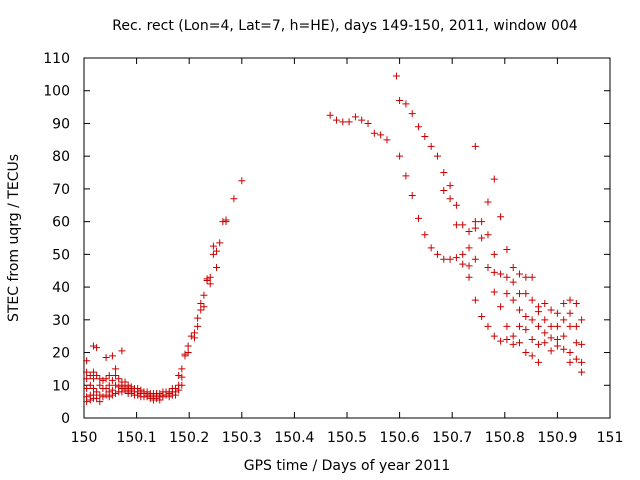 Image resolution: width=640 pixels, height=480 pixels. What do you see at coordinates (61, 288) in the screenshot?
I see `y-tick-label: 40` at bounding box center [61, 288].